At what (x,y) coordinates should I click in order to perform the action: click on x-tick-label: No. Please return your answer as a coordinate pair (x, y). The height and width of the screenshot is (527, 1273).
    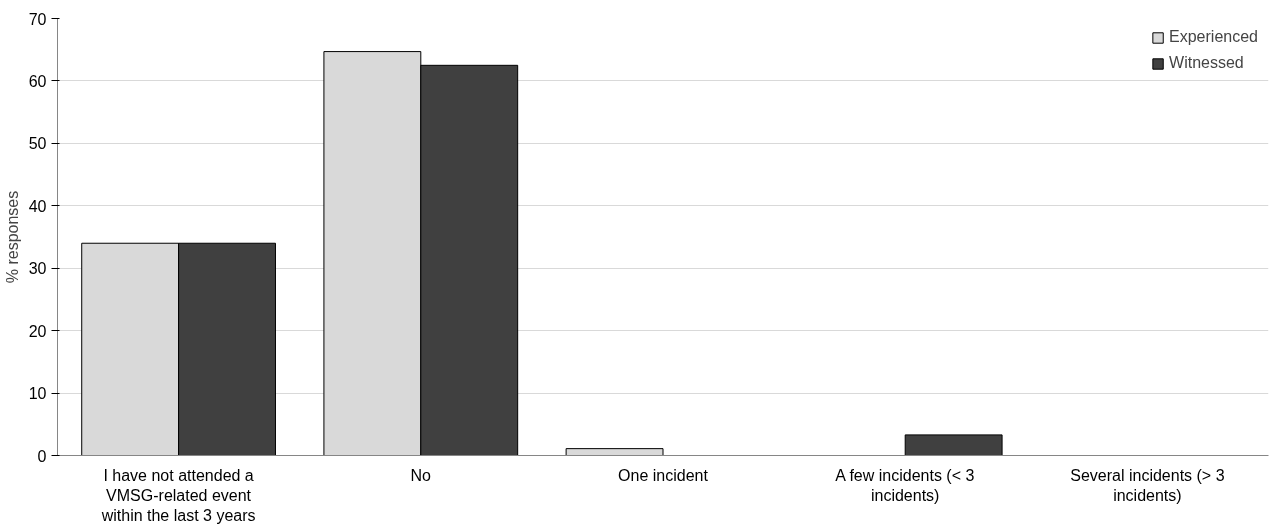
    Looking at the image, I should click on (421, 475).